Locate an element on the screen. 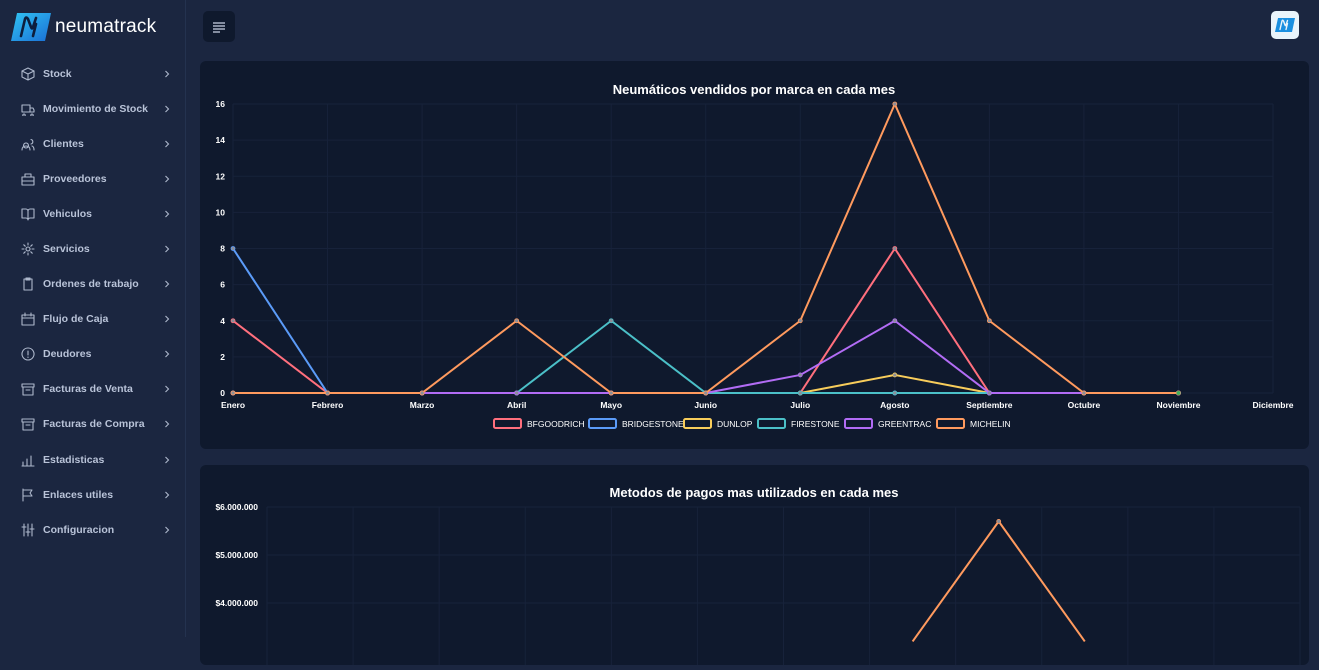 This screenshot has height=670, width=1319. sidebar-item-estadisticas: Estadisticas is located at coordinates (92, 459).